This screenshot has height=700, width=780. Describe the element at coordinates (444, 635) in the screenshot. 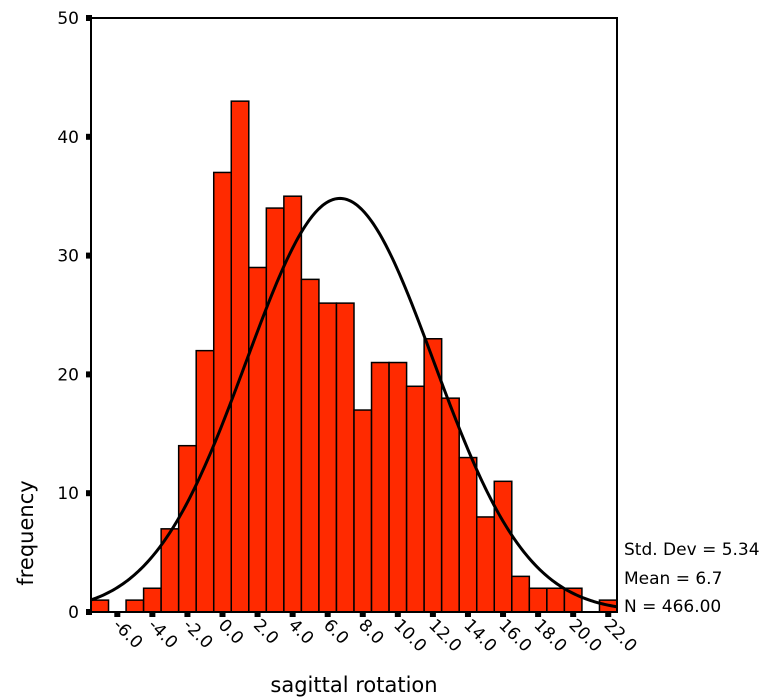

I see `x-tick-label: 12.0` at that location.